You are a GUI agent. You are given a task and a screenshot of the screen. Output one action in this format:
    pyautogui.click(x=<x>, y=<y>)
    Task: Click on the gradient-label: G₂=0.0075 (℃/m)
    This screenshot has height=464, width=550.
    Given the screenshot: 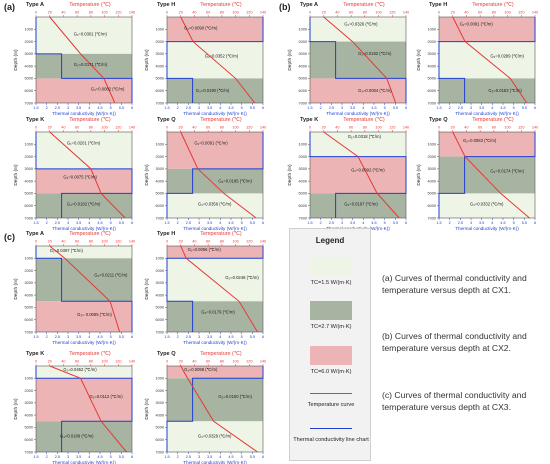 What is the action you would take?
    pyautogui.click(x=80, y=177)
    